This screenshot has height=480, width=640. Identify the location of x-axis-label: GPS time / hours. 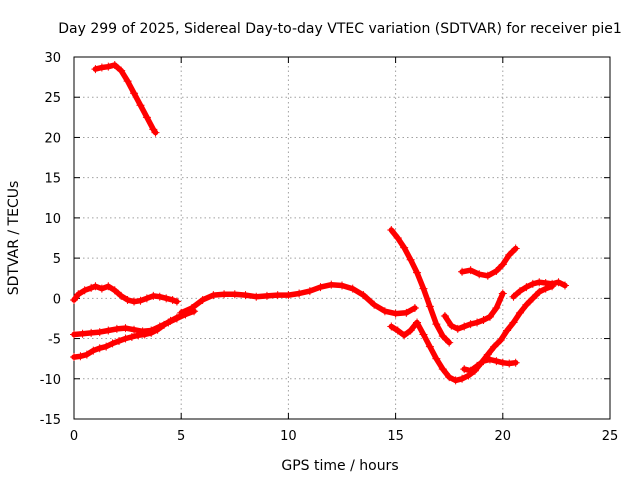
(339, 466).